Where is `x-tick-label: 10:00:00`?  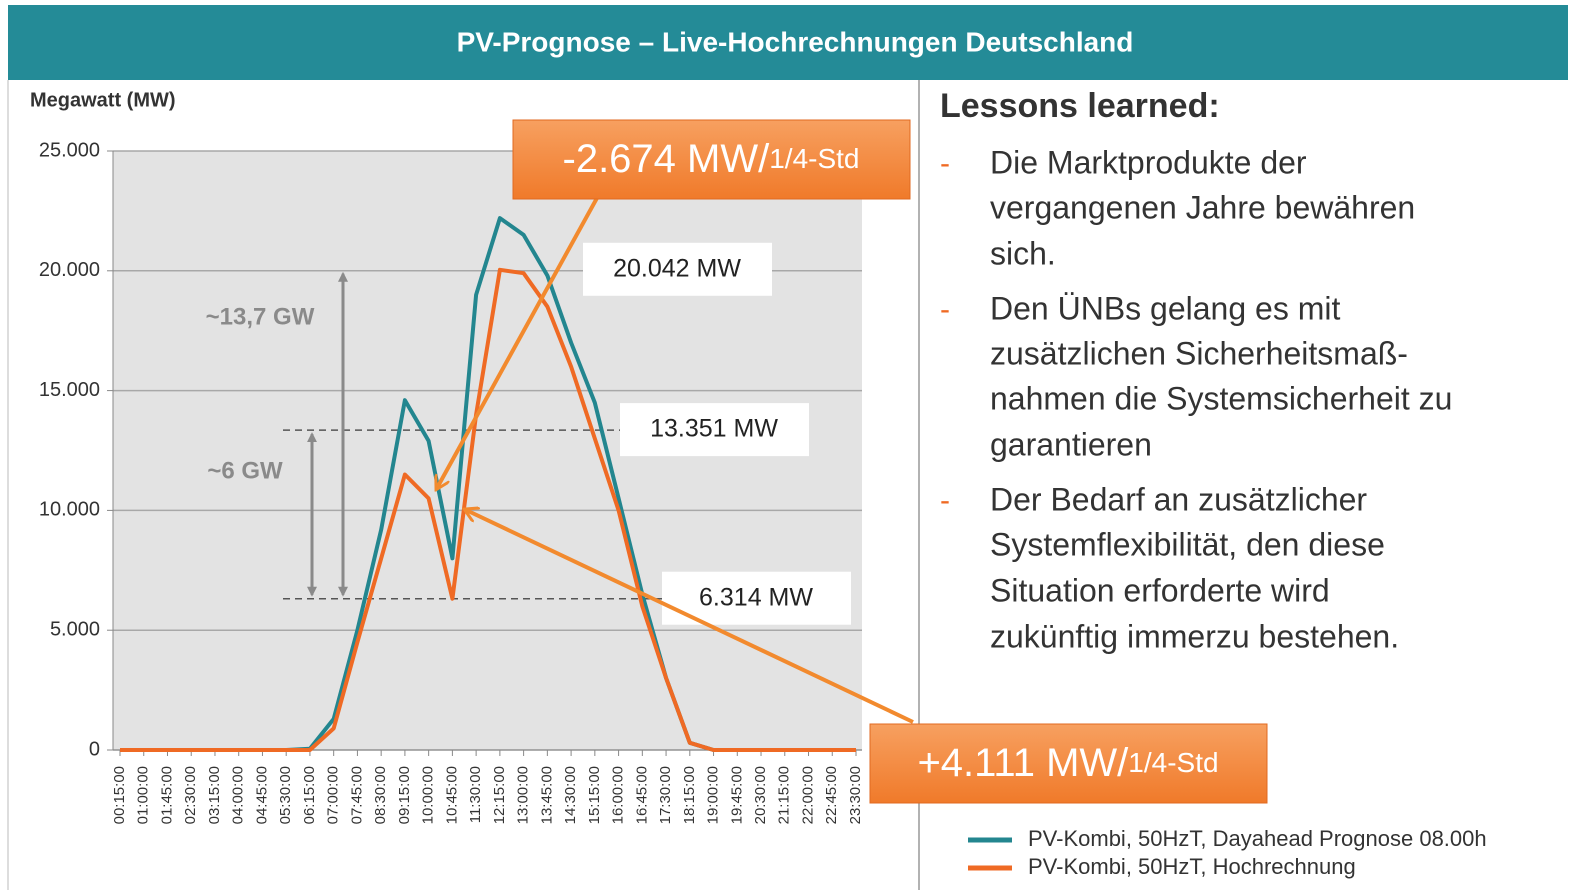
x-tick-label: 10:00:00 is located at coordinates (428, 795).